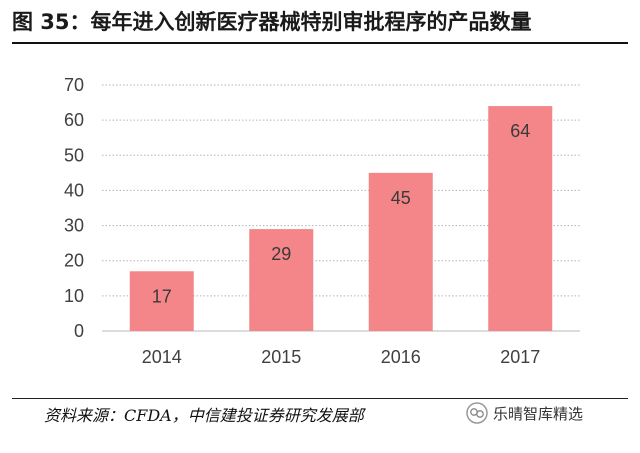  I want to click on x-tick-label: 2015, so click(281, 357).